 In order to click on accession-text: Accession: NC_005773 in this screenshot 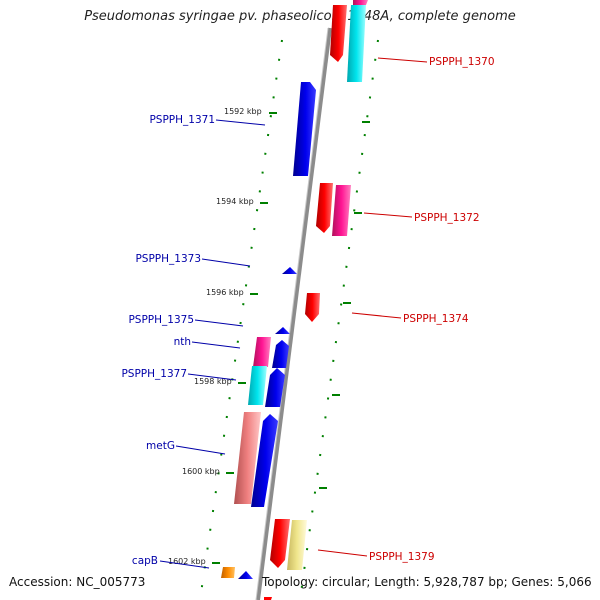, I will do `click(77, 582)`.